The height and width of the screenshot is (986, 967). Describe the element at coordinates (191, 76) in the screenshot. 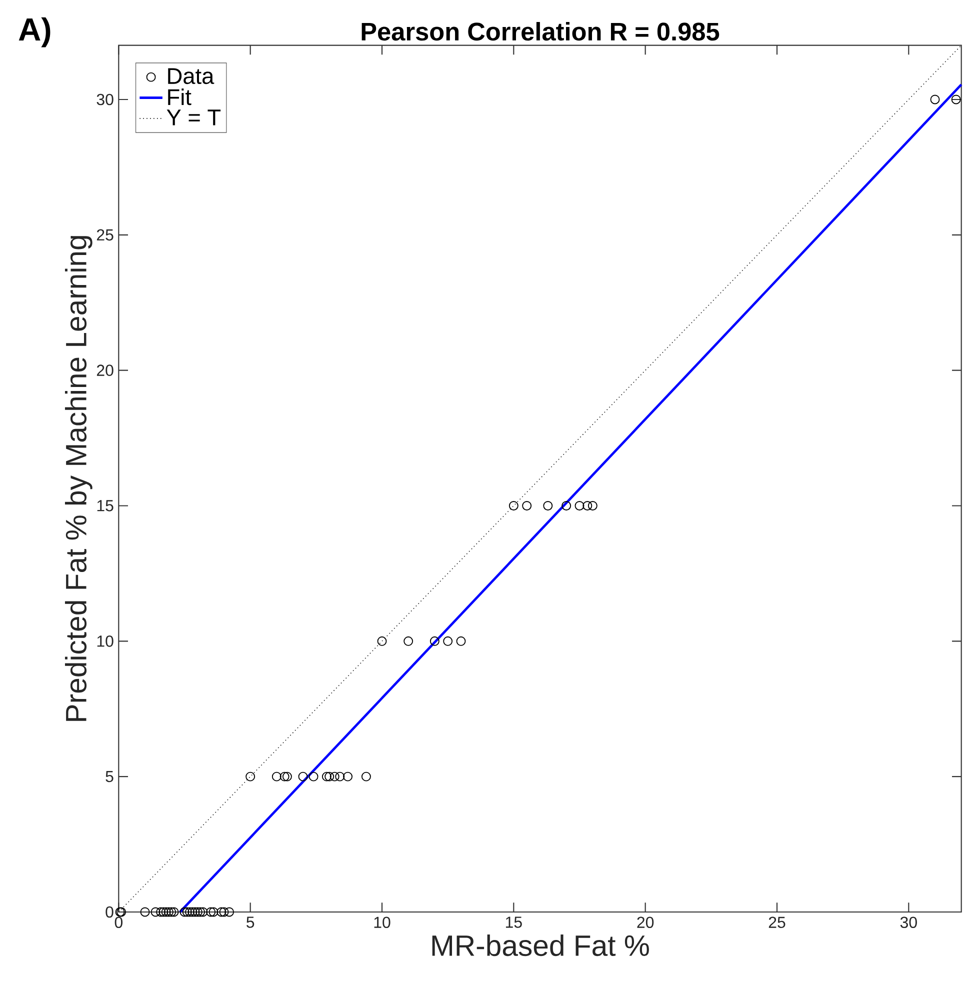

I see `legend-label: Data` at that location.